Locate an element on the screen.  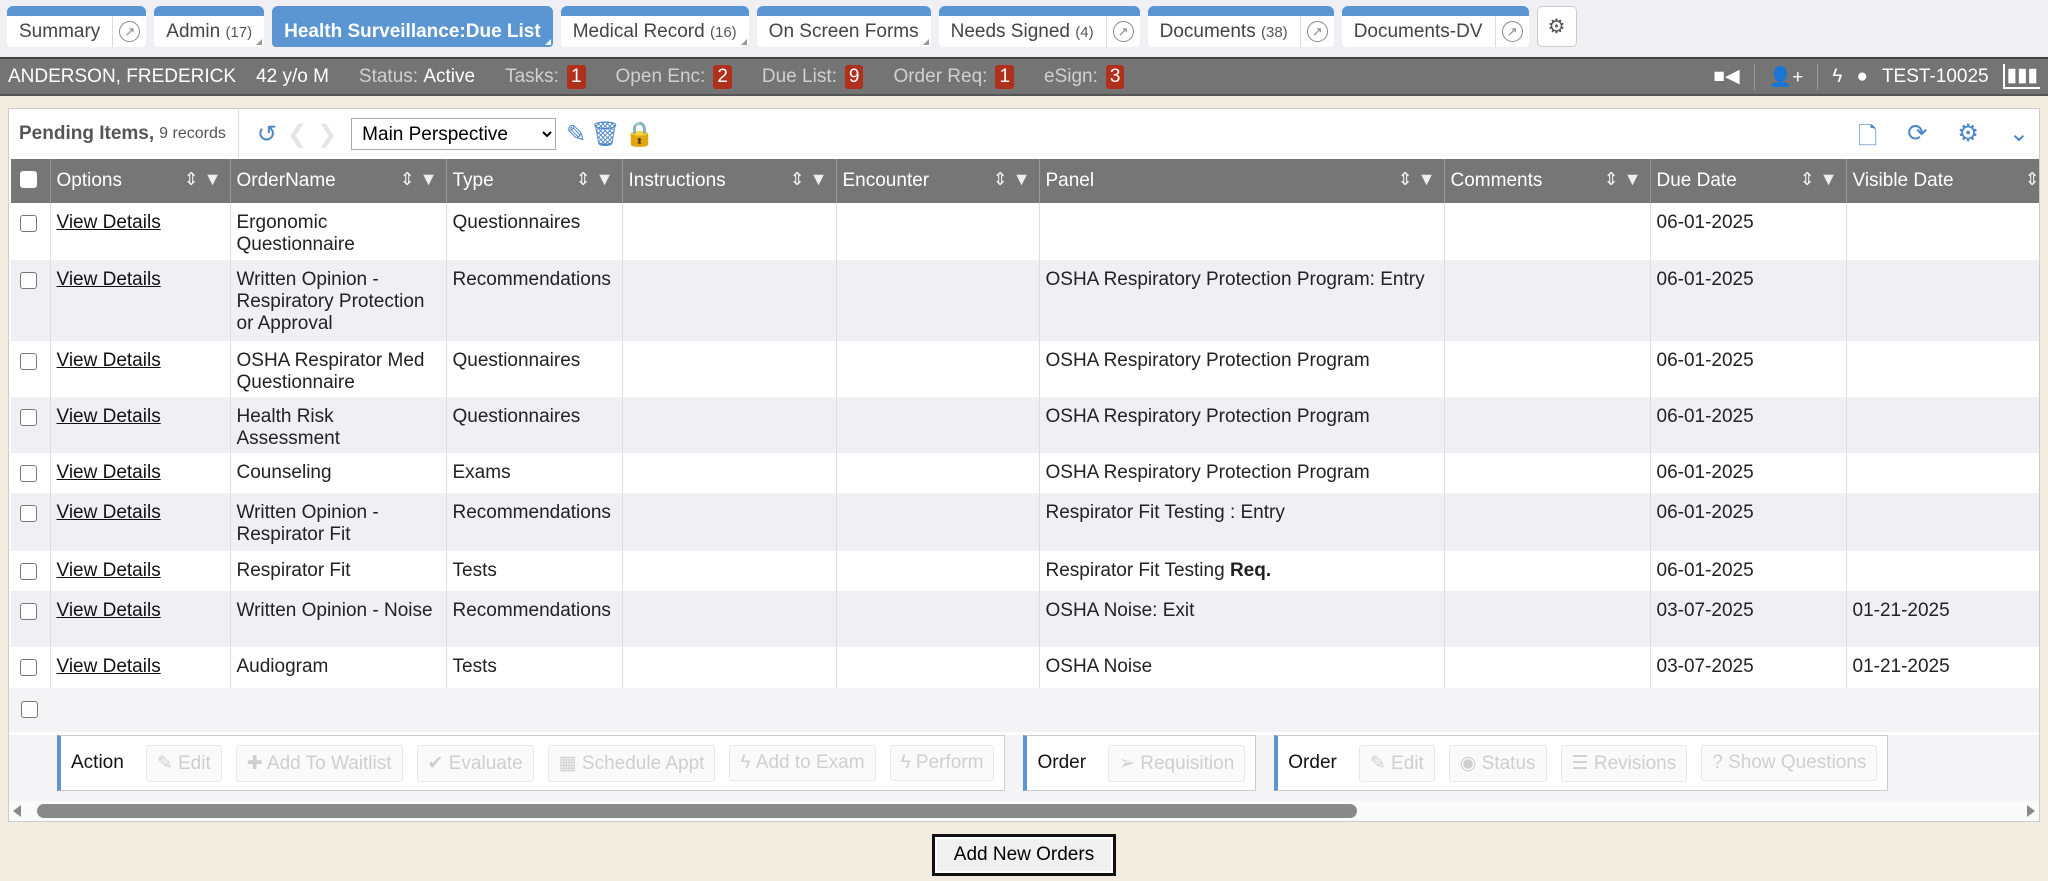
tab-admin: Admin (17) is located at coordinates (209, 26).